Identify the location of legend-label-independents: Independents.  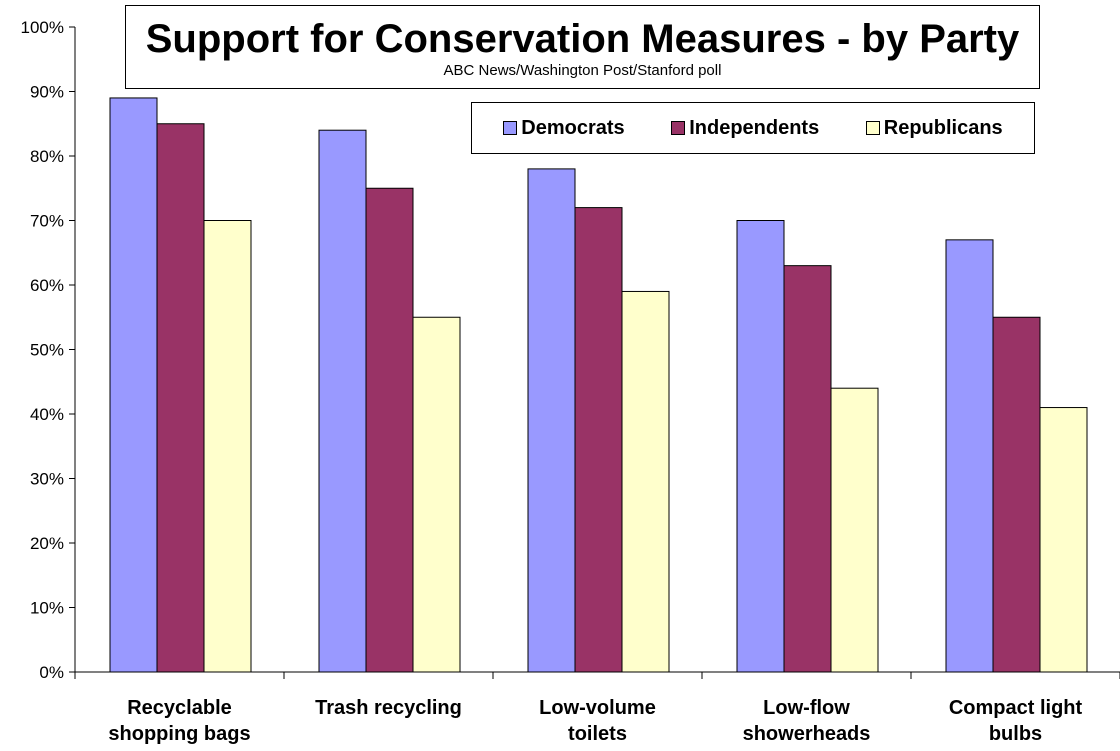
(754, 127).